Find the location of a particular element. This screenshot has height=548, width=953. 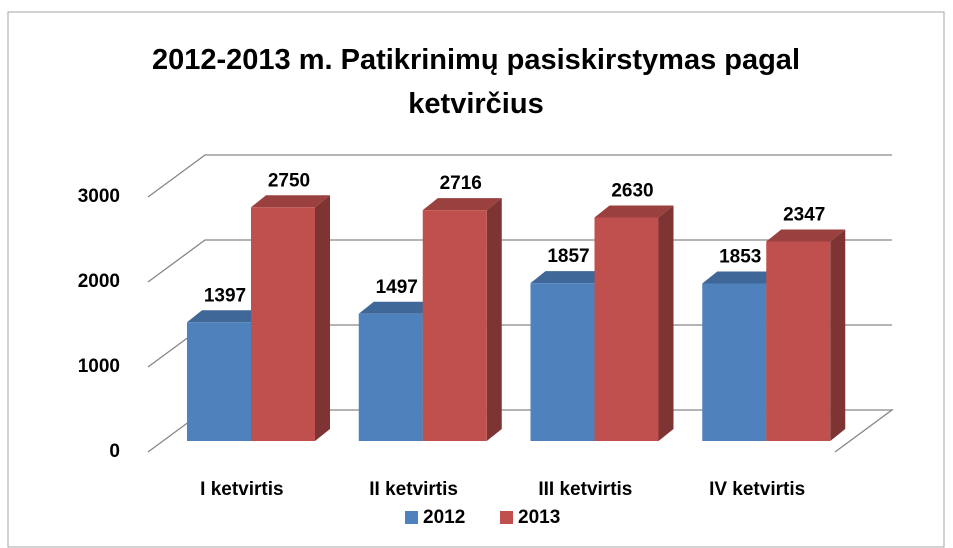

y-tick-label: 3000 is located at coordinates (99, 196).